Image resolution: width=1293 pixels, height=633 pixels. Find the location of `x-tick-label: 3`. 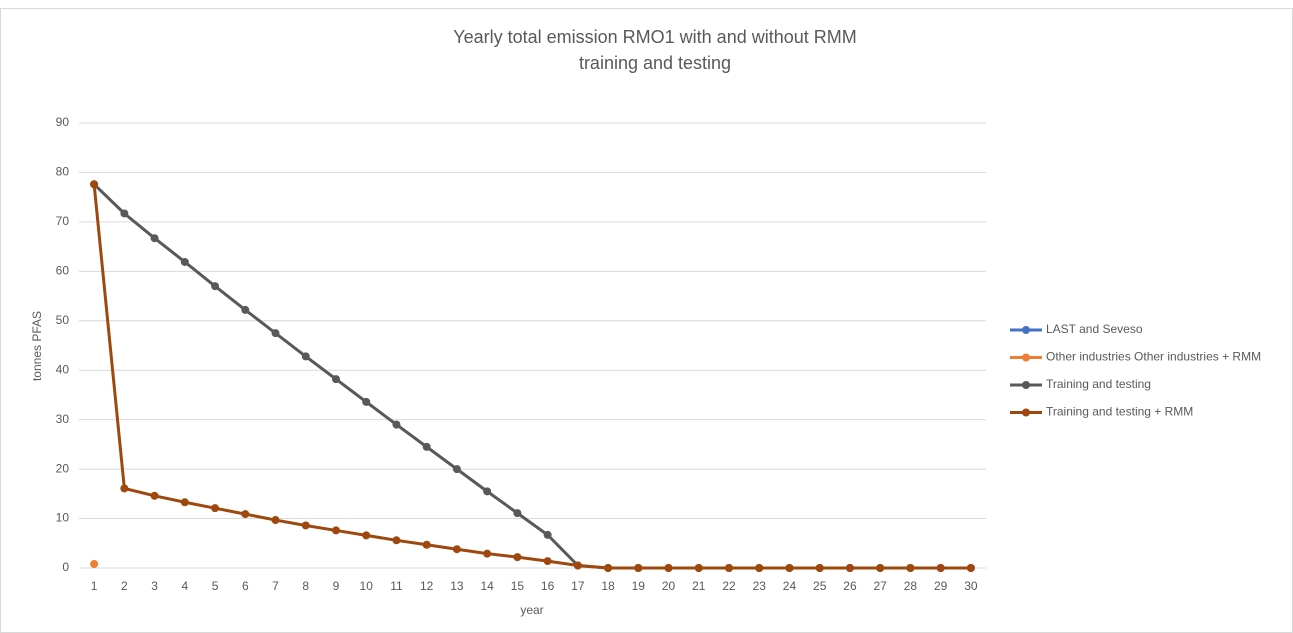

x-tick-label: 3 is located at coordinates (154, 586).